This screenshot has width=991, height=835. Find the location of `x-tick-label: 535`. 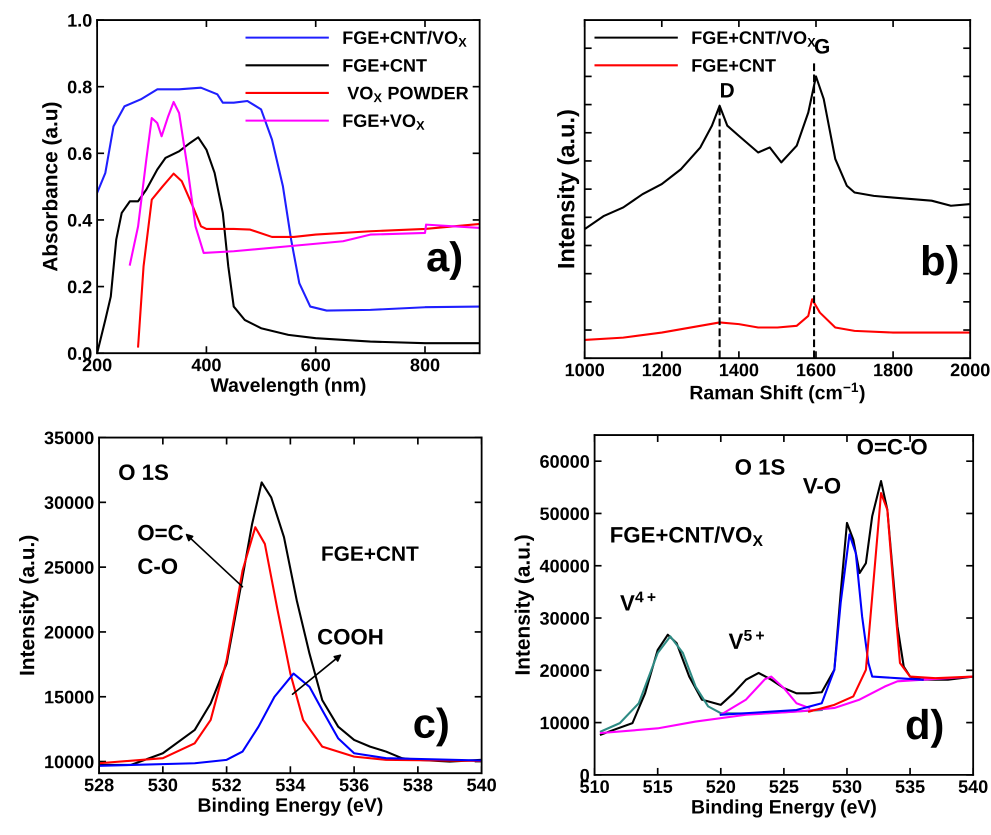

x-tick-label: 535 is located at coordinates (910, 787).